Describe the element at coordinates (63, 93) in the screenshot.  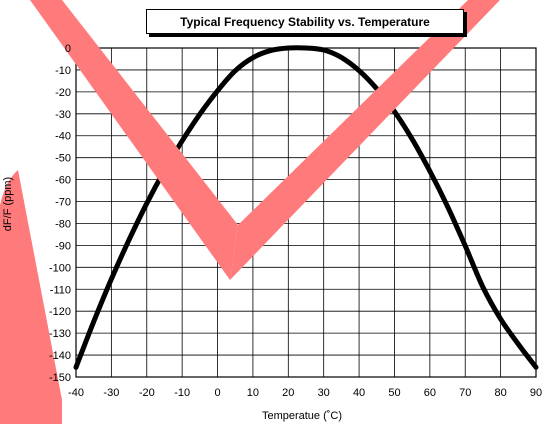
I see `y-tick-label: -20` at that location.